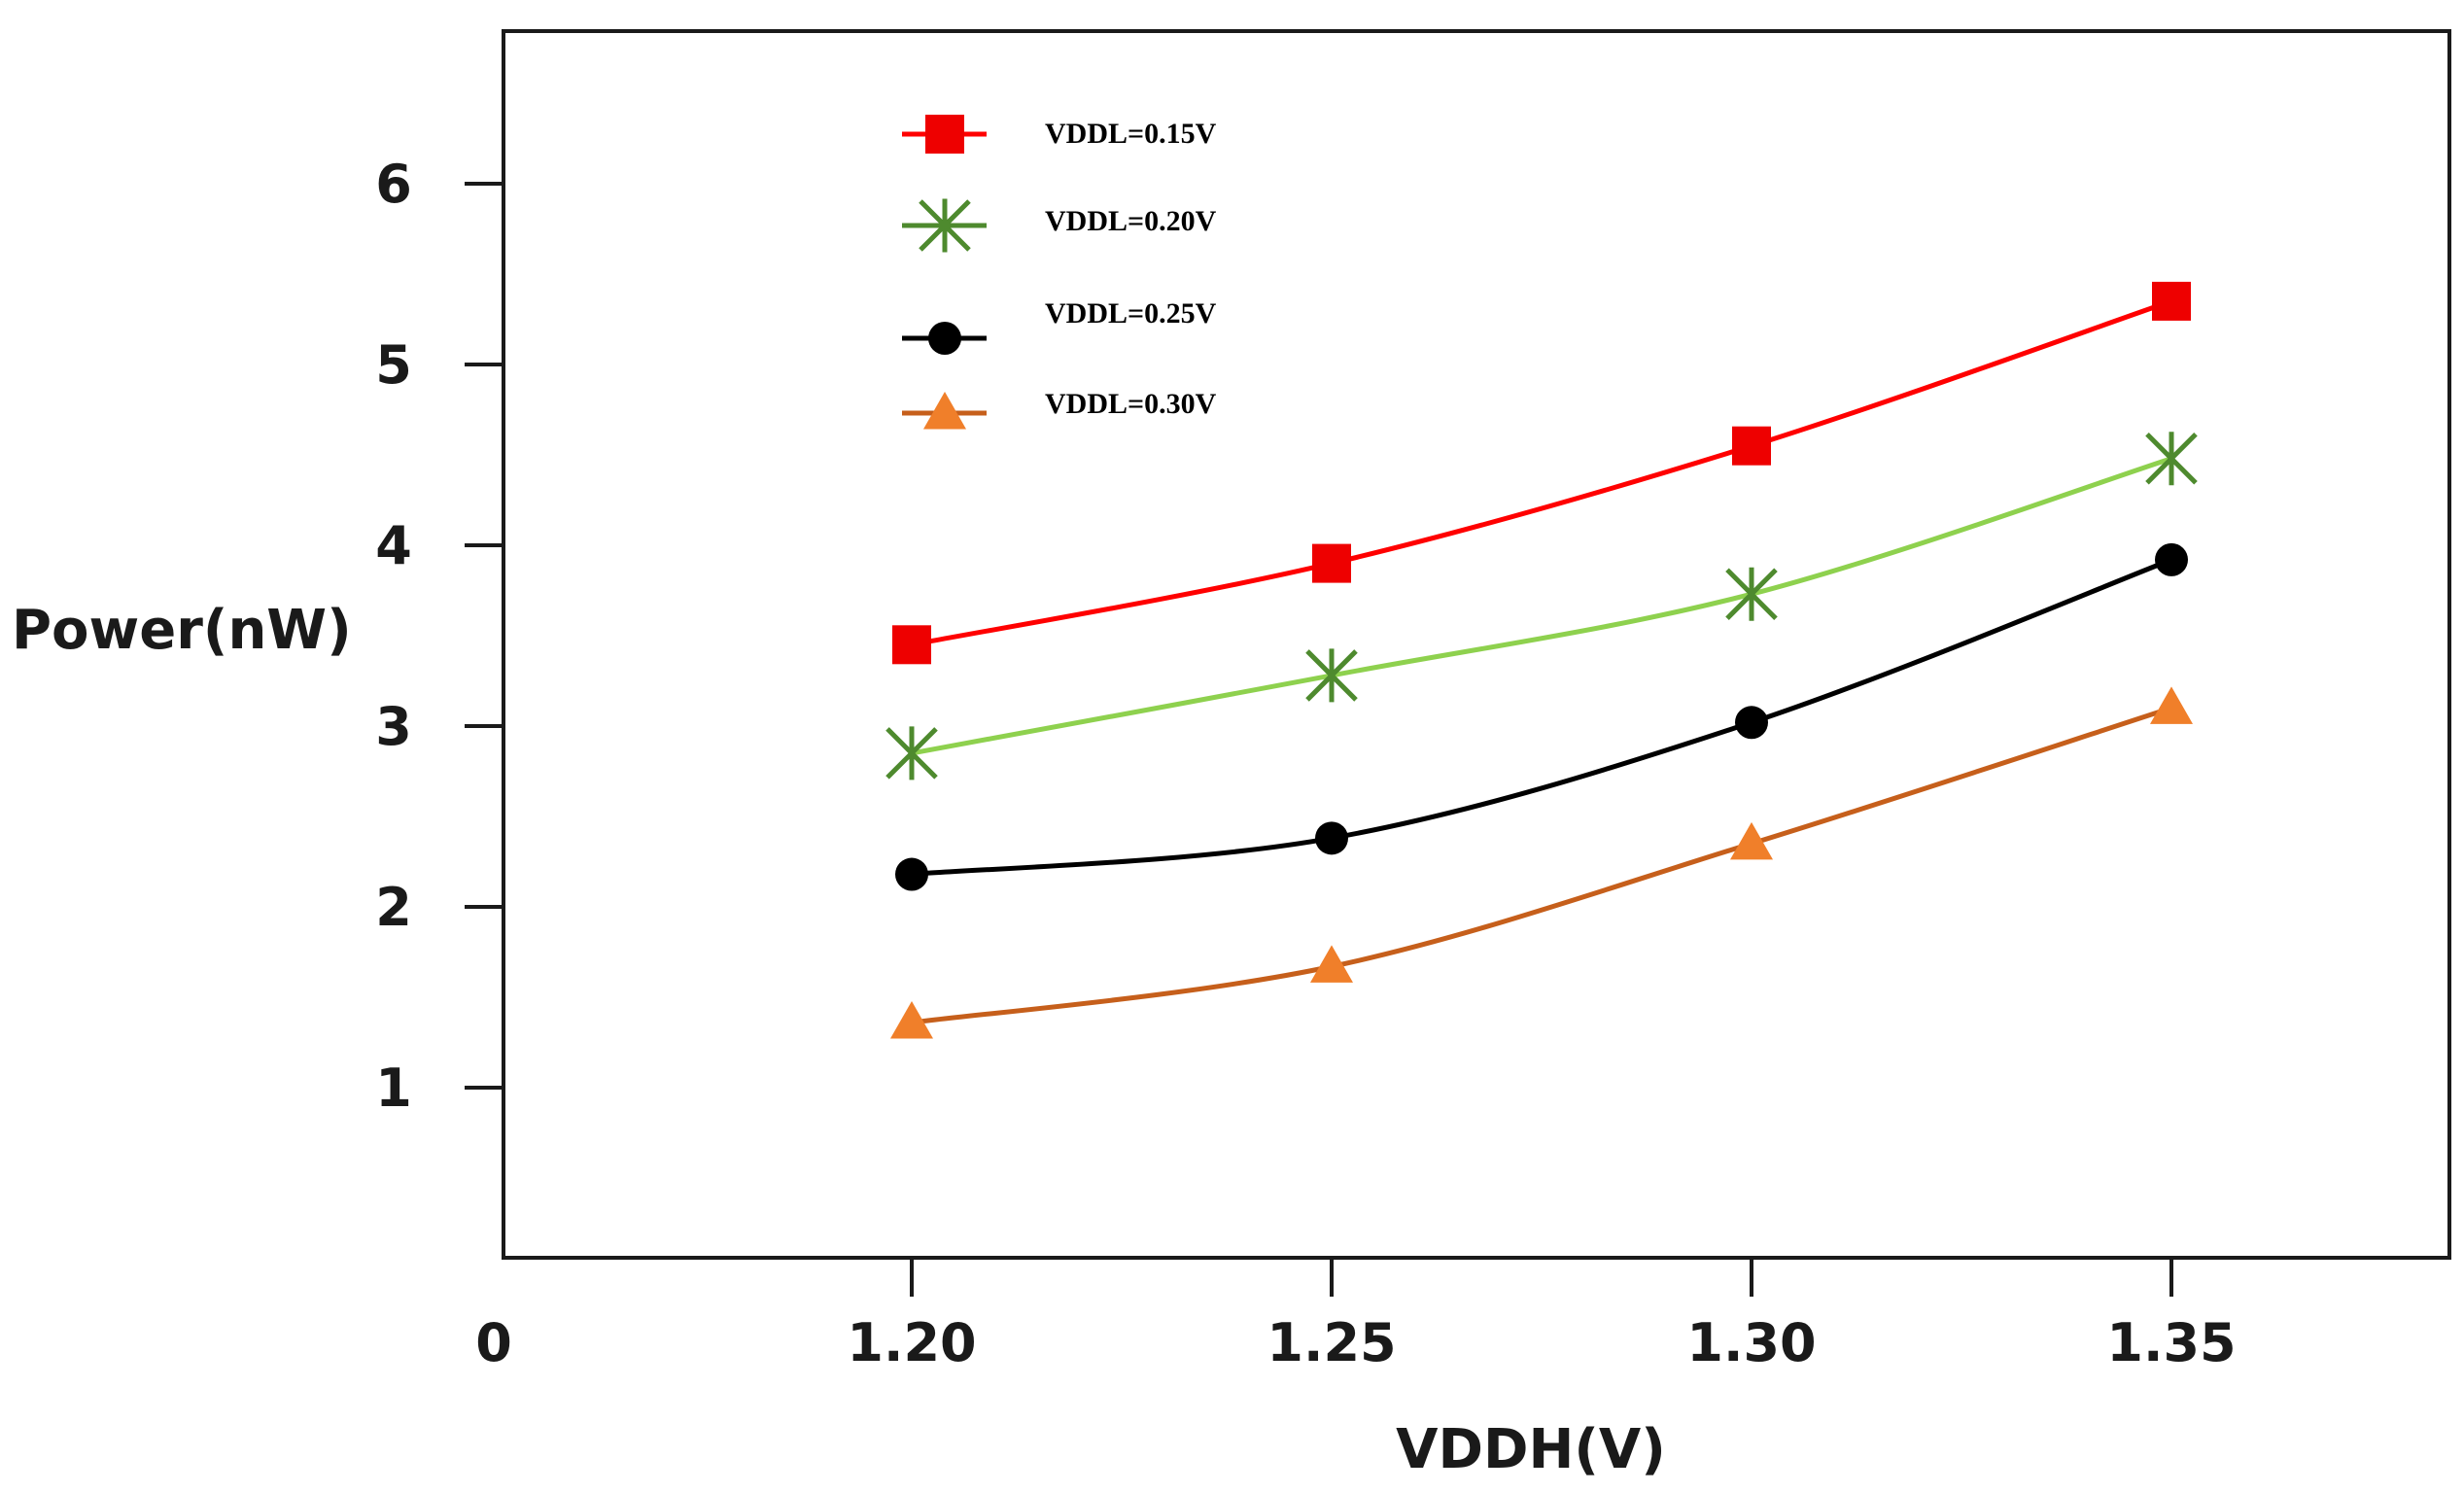  I want to click on x-axis-title: VDDH(V), so click(1531, 1449).